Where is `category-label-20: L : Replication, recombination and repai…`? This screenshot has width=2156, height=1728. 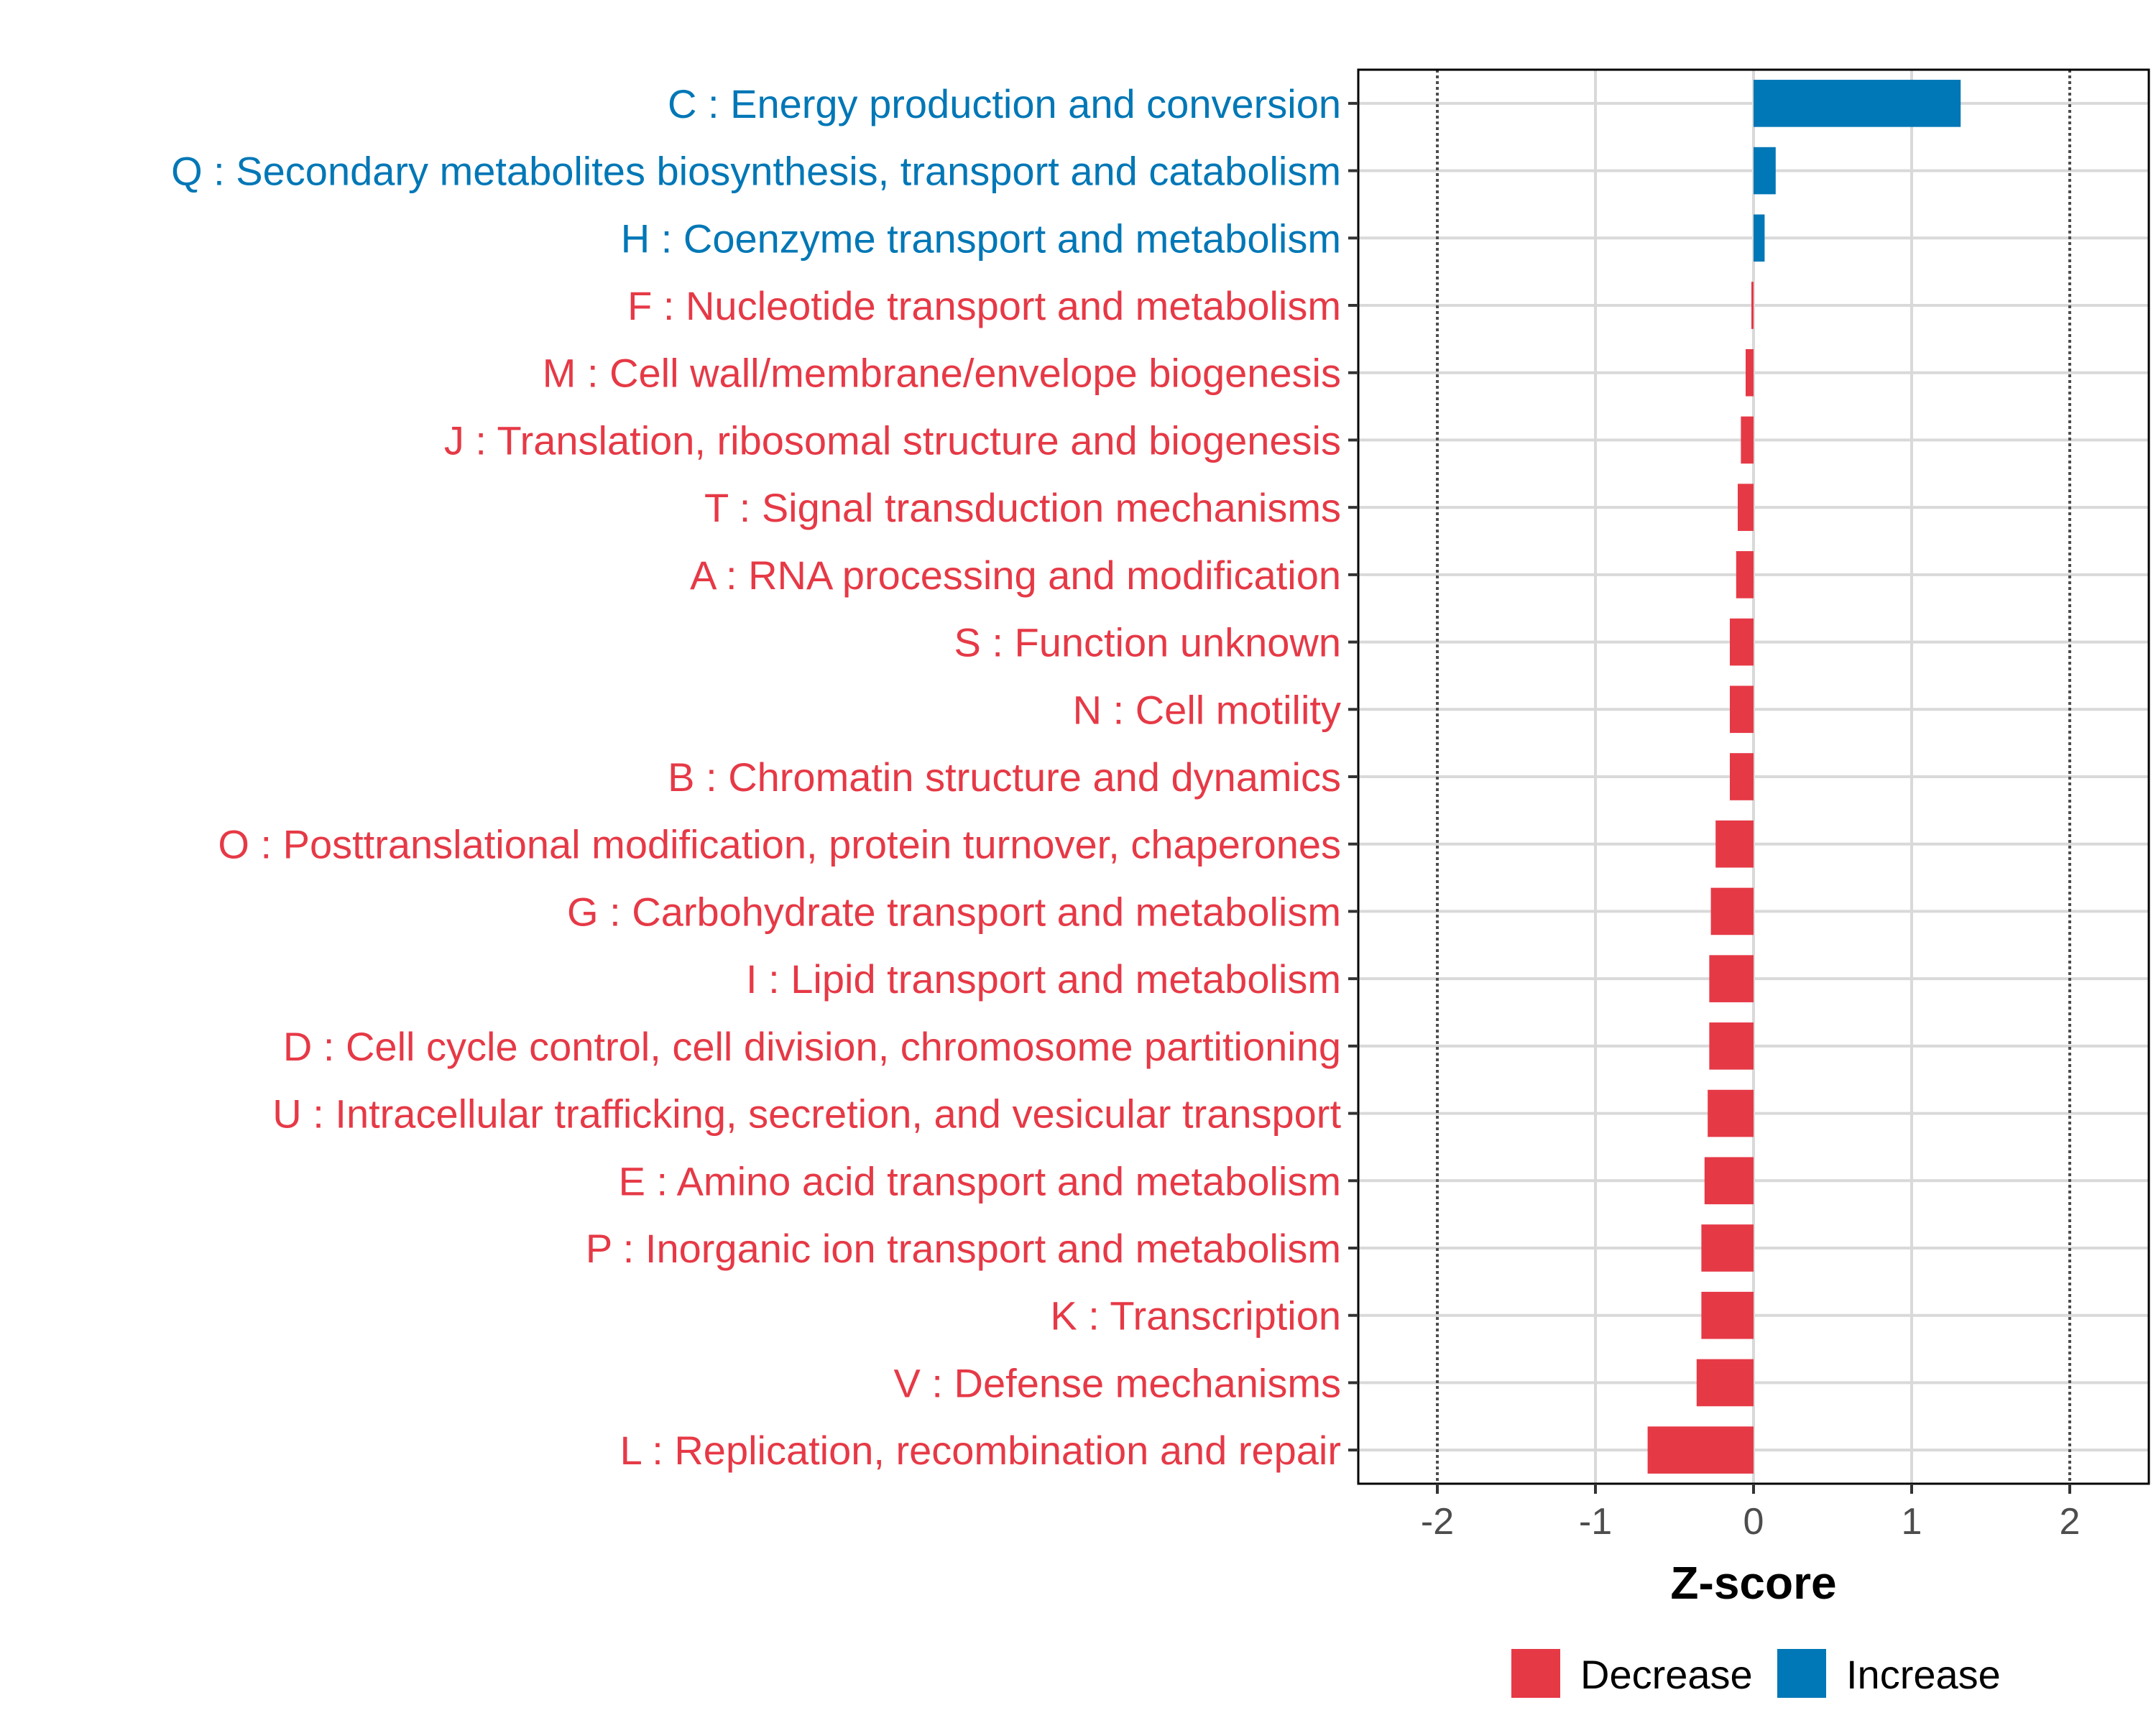 category-label-20: L : Replication, recombination and repai… is located at coordinates (981, 1451).